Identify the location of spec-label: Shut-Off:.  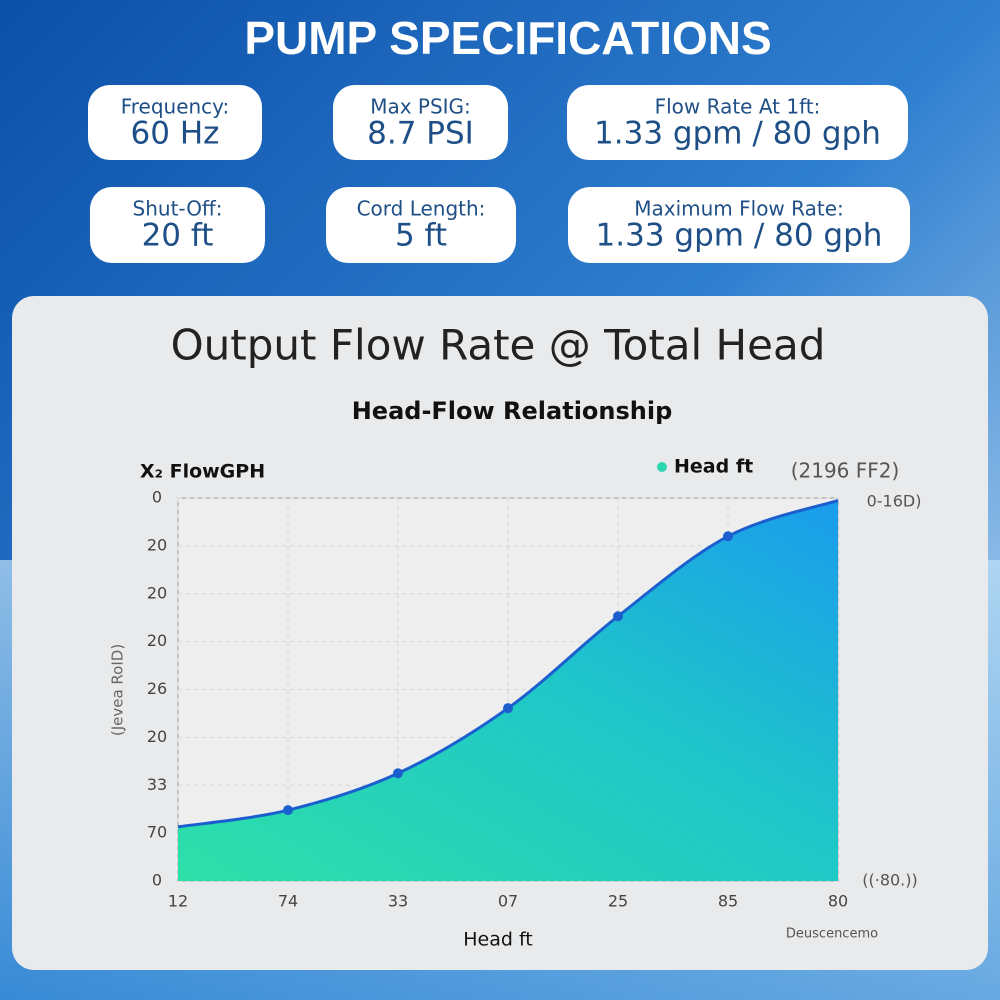
(178, 209).